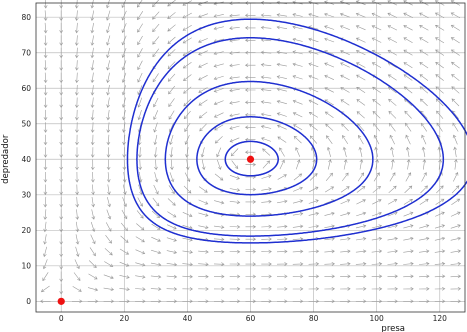 The width and height of the screenshot is (467, 332). What do you see at coordinates (440, 318) in the screenshot?
I see `x-tick-label: 120` at bounding box center [440, 318].